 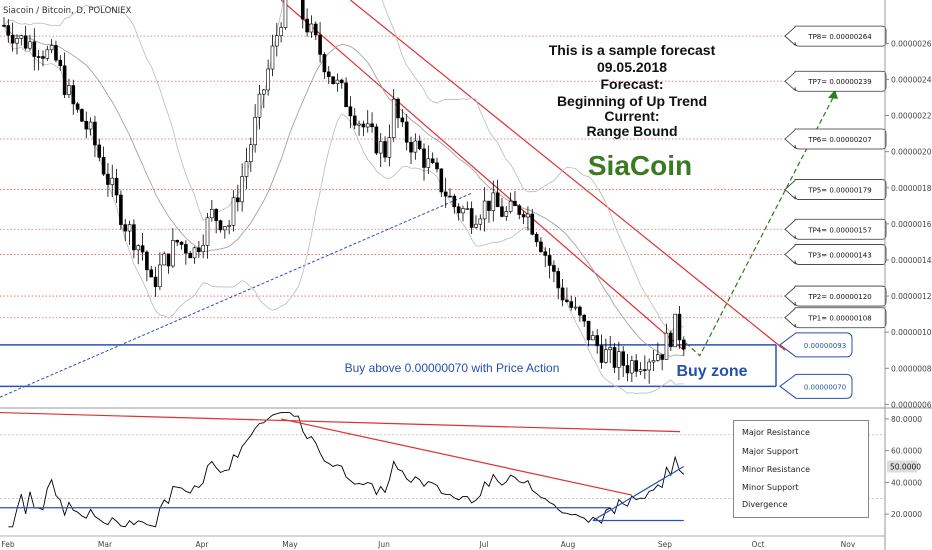 I want to click on price-tick-label: 0.00000060, so click(x=911, y=404).